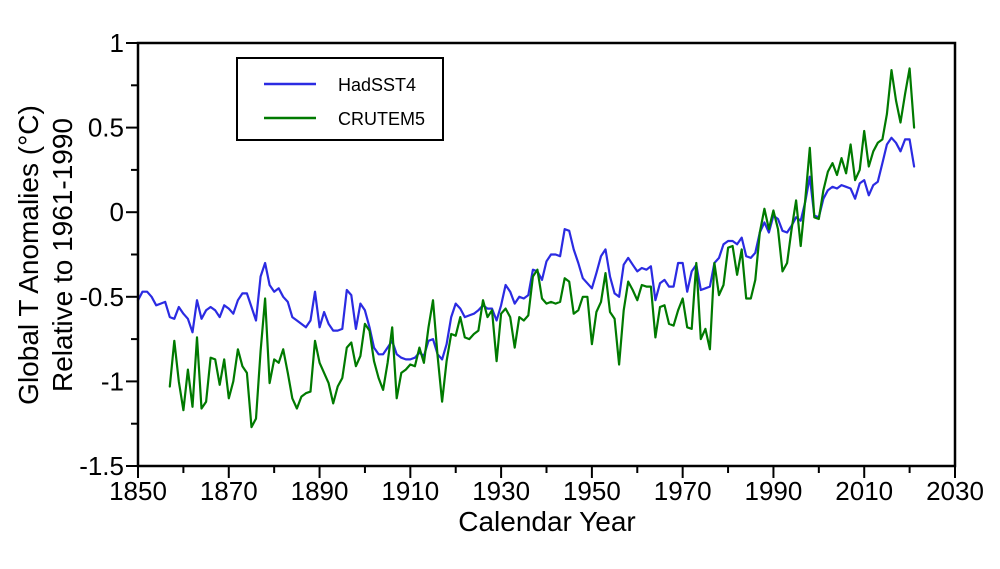 The height and width of the screenshot is (569, 1000). What do you see at coordinates (774, 491) in the screenshot?
I see `x-tick-label: 1990` at bounding box center [774, 491].